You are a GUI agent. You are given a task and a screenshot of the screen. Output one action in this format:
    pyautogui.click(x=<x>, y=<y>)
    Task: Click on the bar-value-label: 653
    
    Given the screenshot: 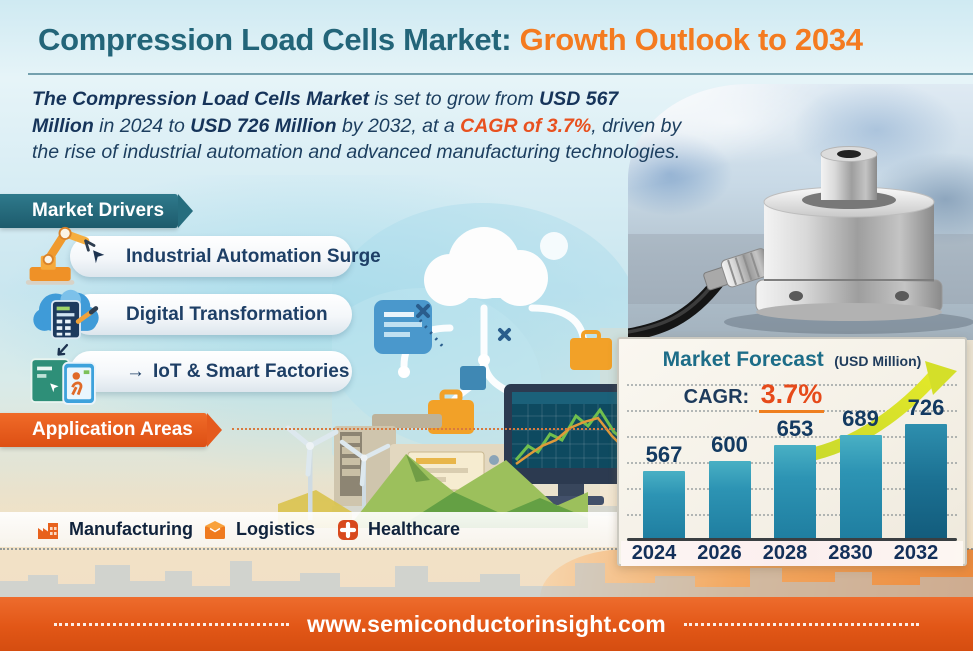 What is the action you would take?
    pyautogui.click(x=795, y=428)
    